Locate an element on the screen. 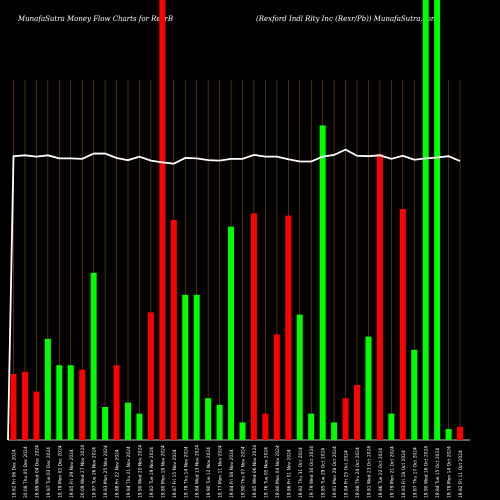 Image resolution: width=500 pixels, height=500 pixels. x-tick-label: 19.84 Fri 25 Oct 2024 is located at coordinates (347, 474).